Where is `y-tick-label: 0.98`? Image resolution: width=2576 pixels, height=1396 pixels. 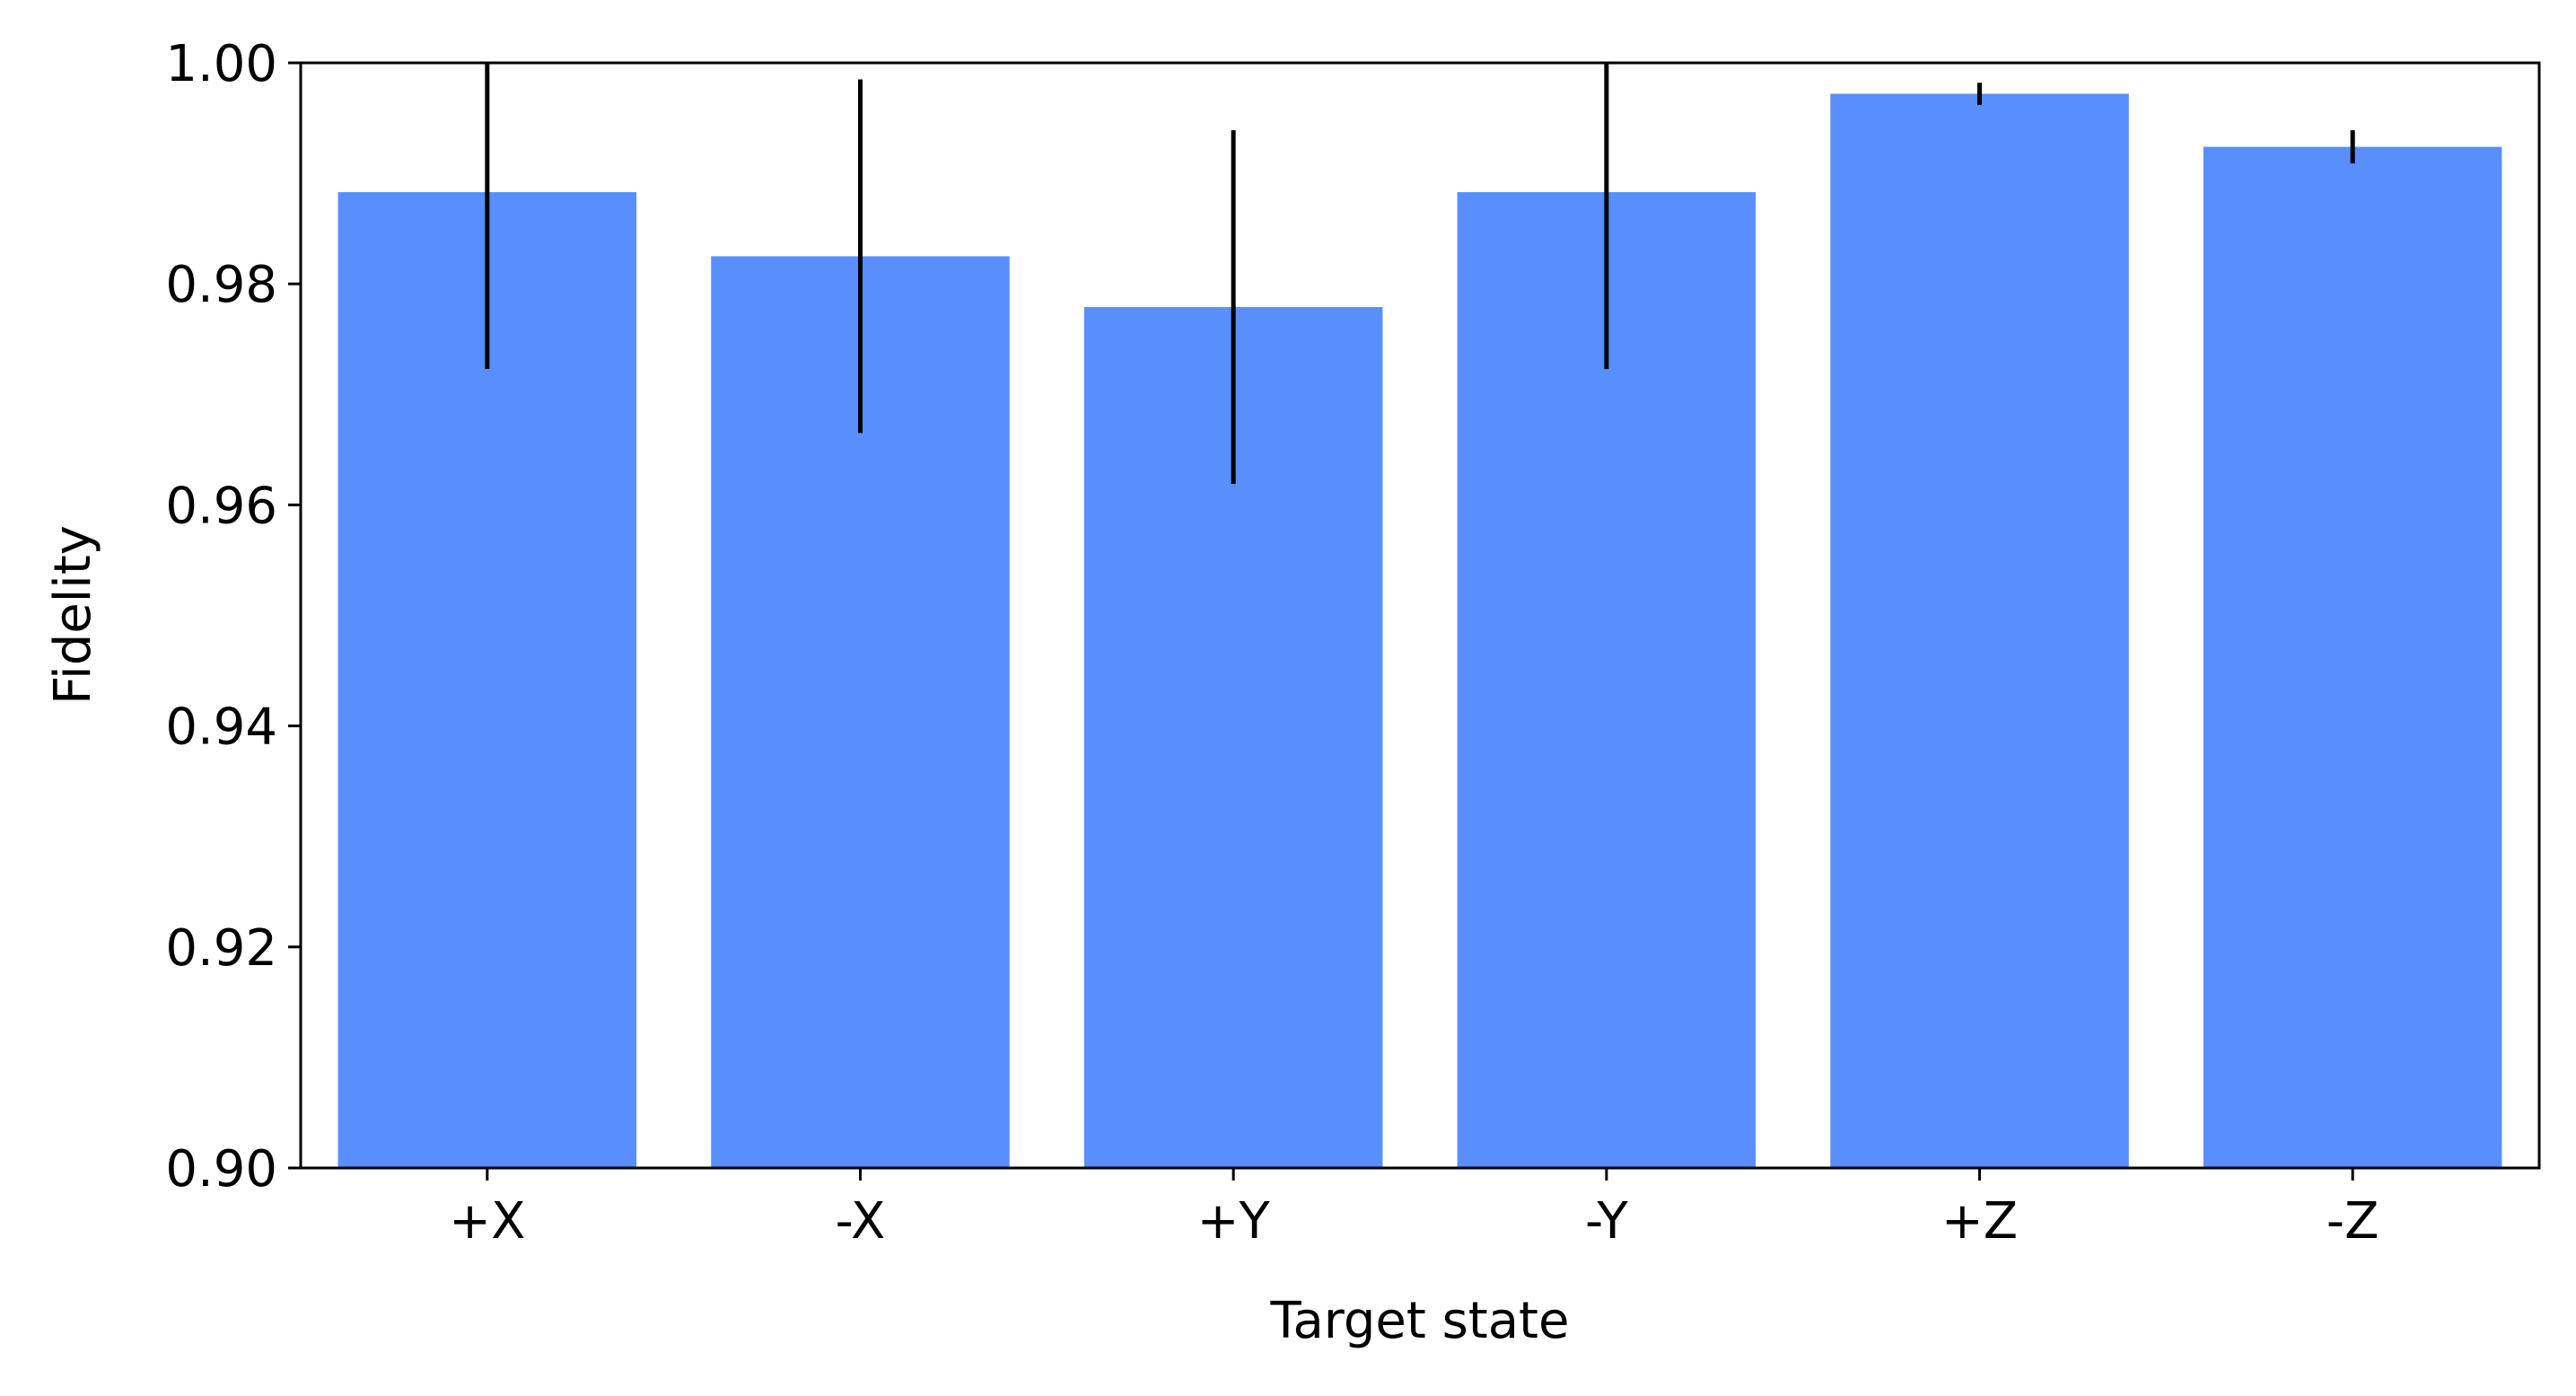 y-tick-label: 0.98 is located at coordinates (221, 285).